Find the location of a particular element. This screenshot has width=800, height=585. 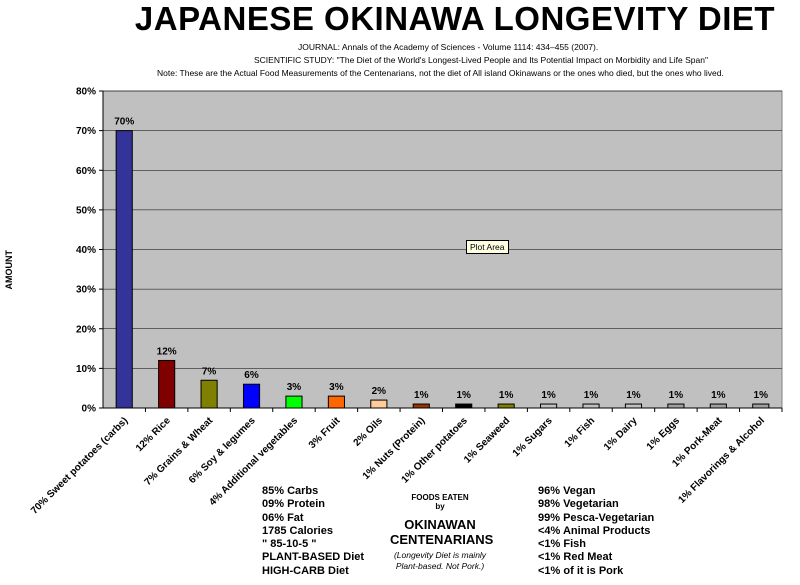

y-tick-label: 60% is located at coordinates (86, 171).